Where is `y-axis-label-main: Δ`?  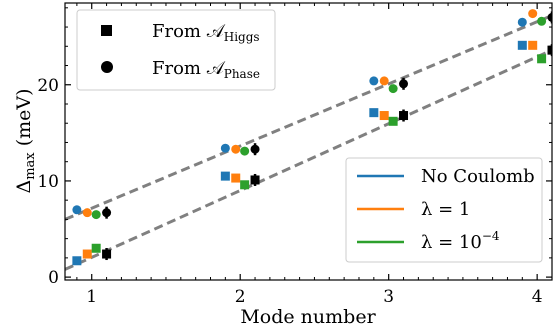
y-axis-label-main: Δ is located at coordinates (24, 187).